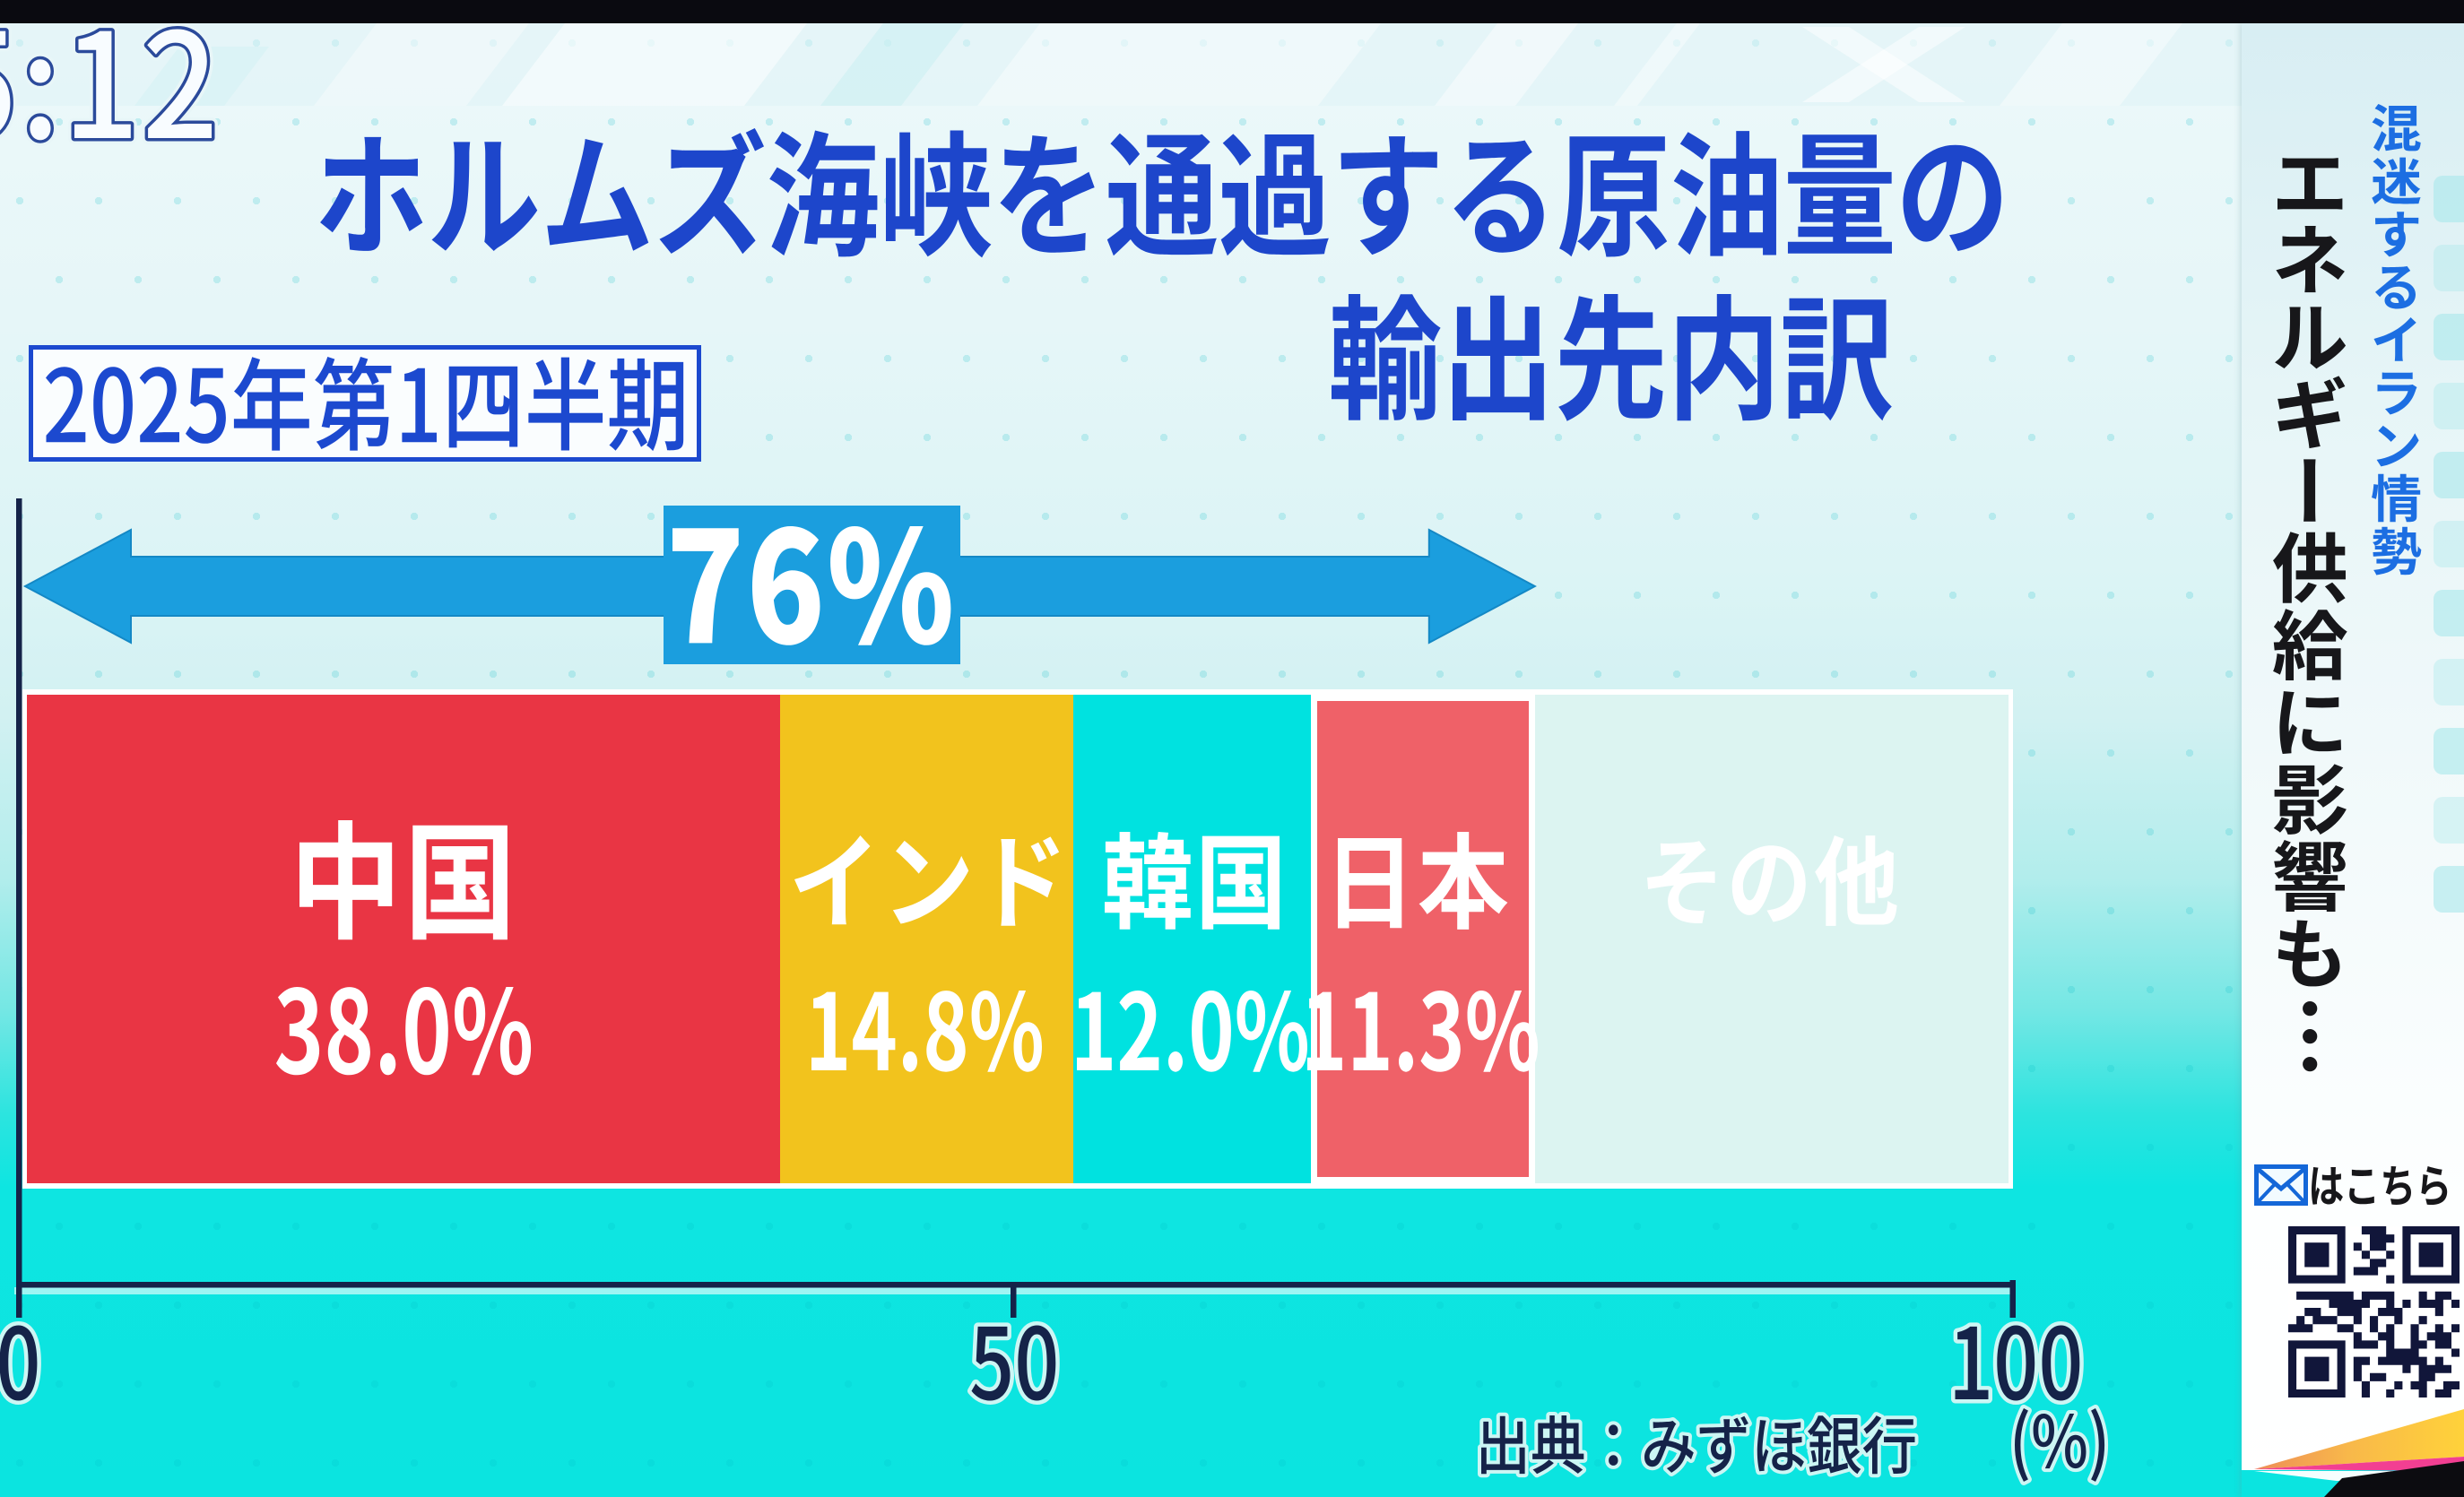 The width and height of the screenshot is (2464, 1497). I want to click on envelope-icon, so click(2281, 1185).